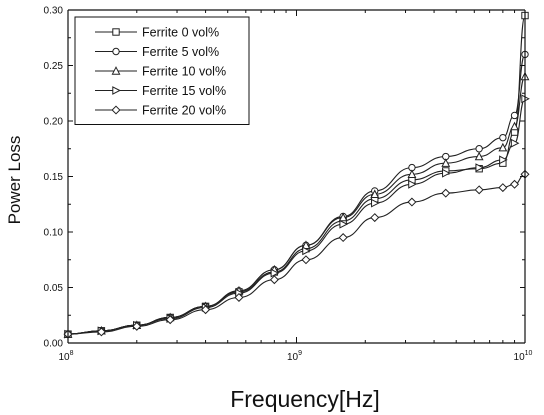  I want to click on y-tick-label: 0.05, so click(54, 288).